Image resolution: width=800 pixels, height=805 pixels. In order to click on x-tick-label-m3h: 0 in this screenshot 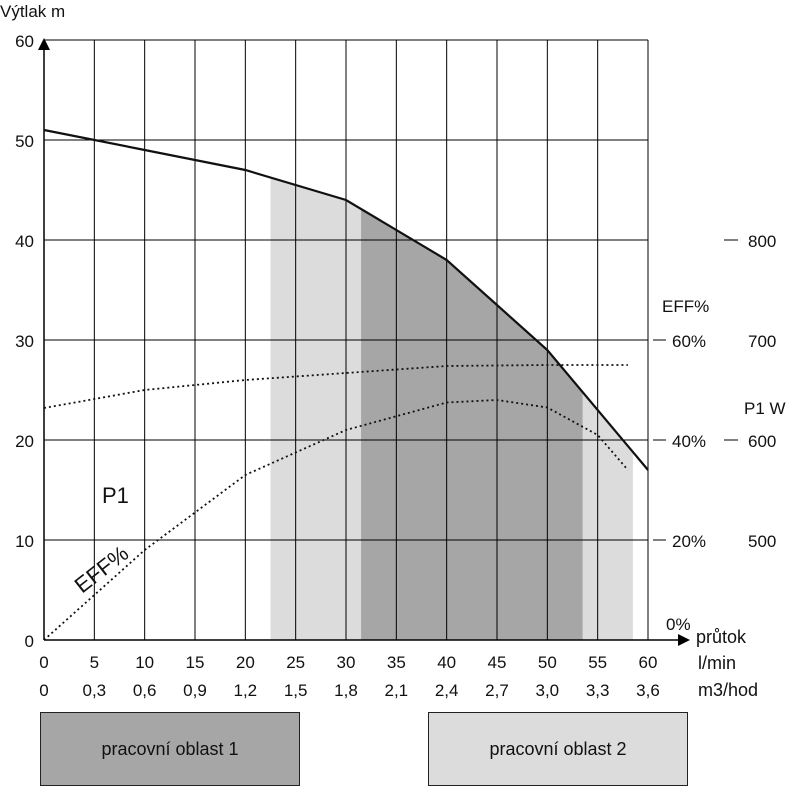, I will do `click(43, 690)`.